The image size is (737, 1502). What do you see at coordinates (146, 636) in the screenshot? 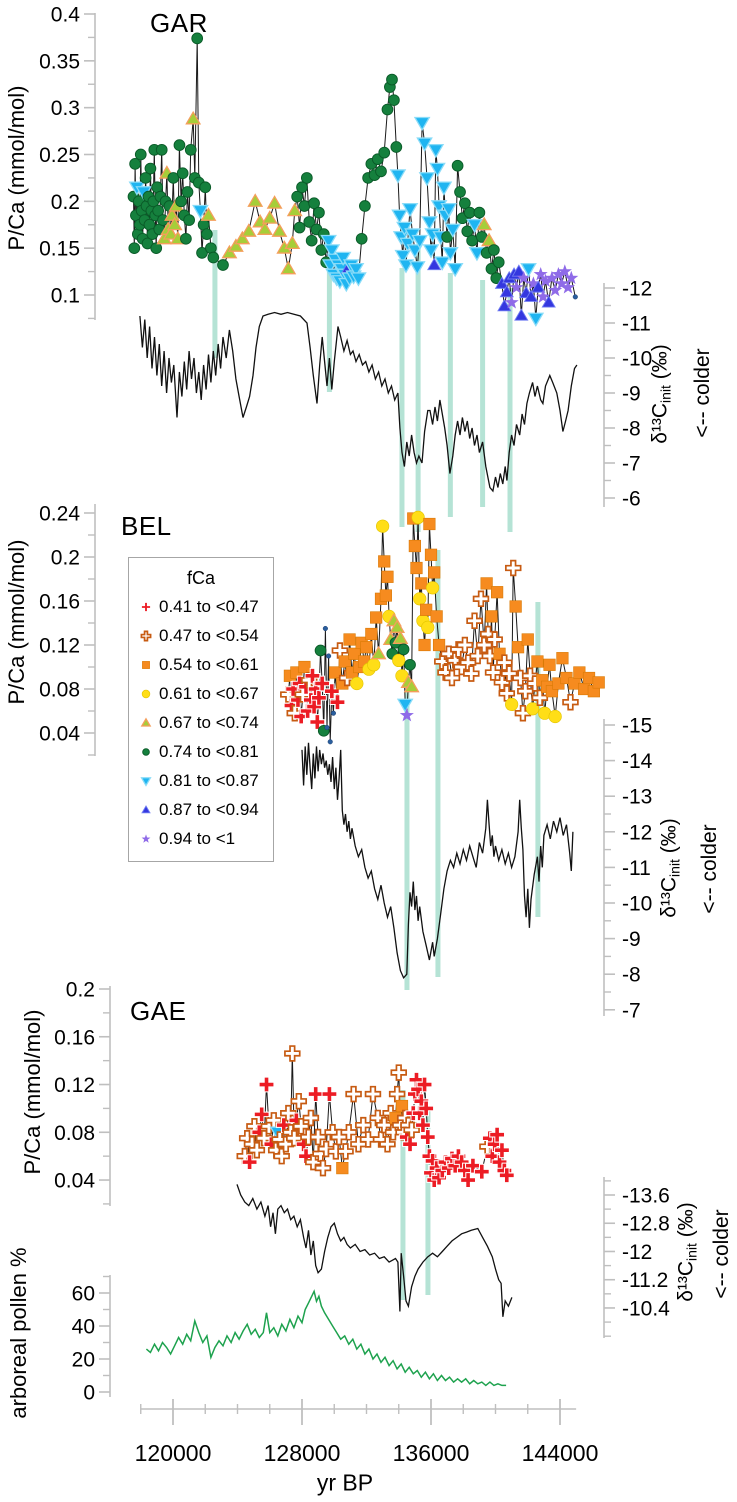
I see `plus-open-icon` at bounding box center [146, 636].